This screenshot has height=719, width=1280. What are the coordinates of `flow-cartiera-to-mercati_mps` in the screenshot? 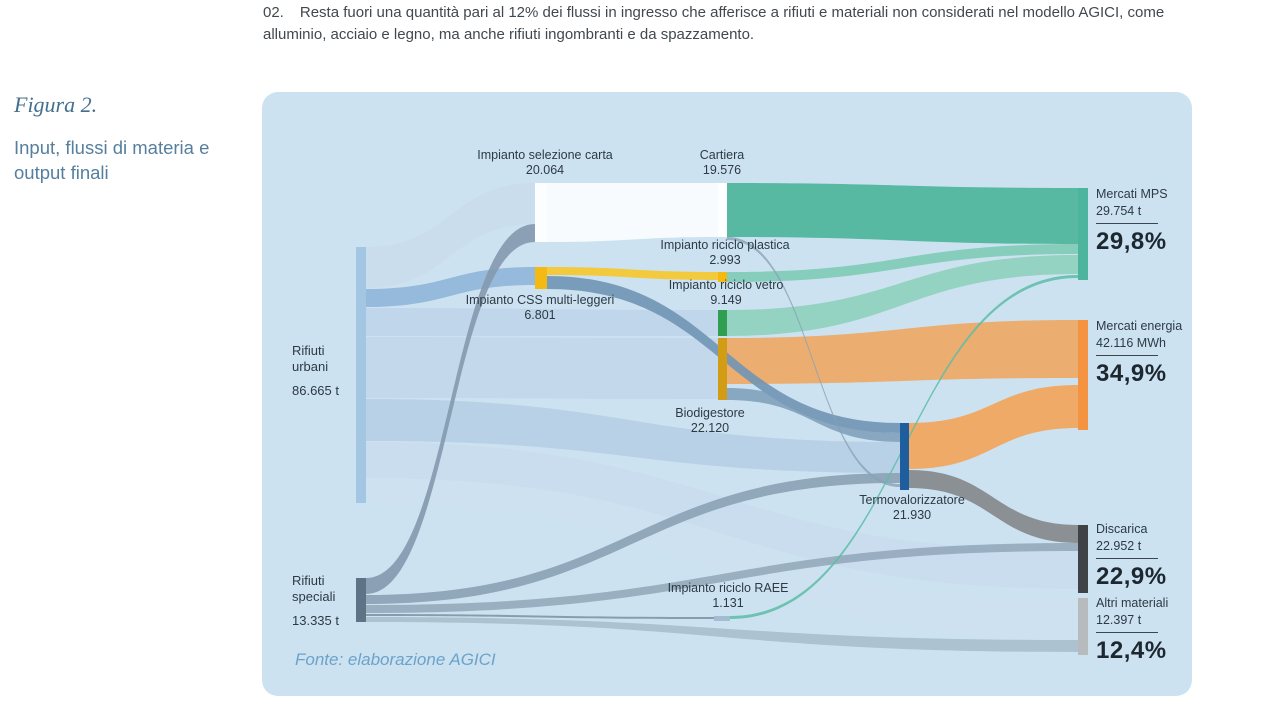 It's located at (902, 213).